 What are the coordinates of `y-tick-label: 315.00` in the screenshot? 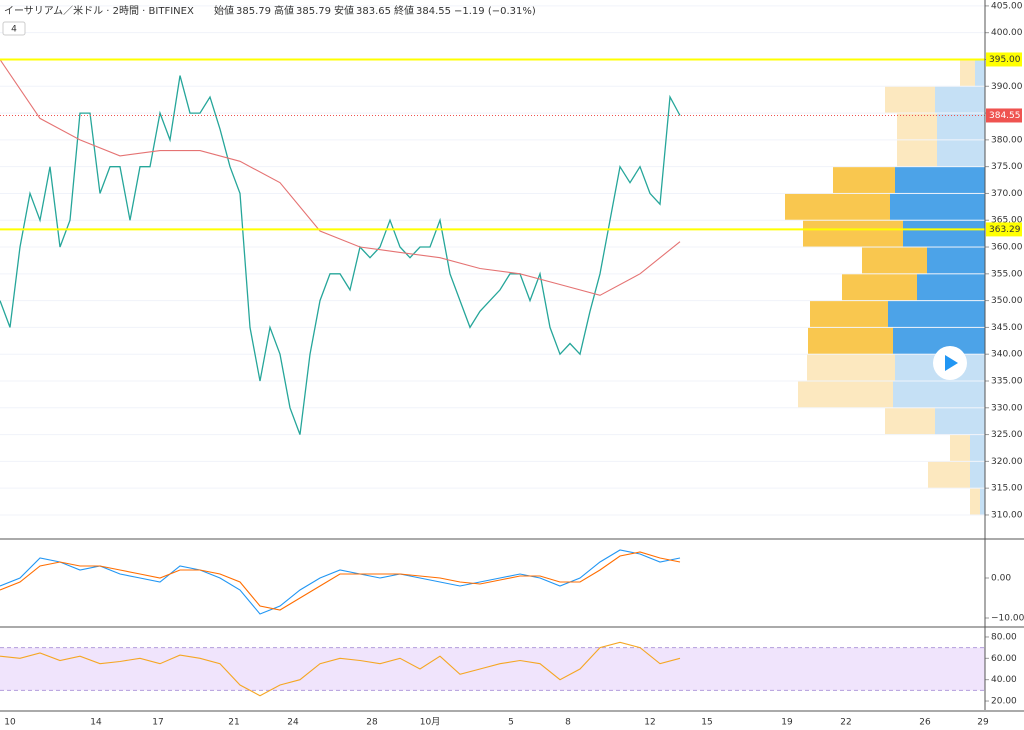 It's located at (1007, 489).